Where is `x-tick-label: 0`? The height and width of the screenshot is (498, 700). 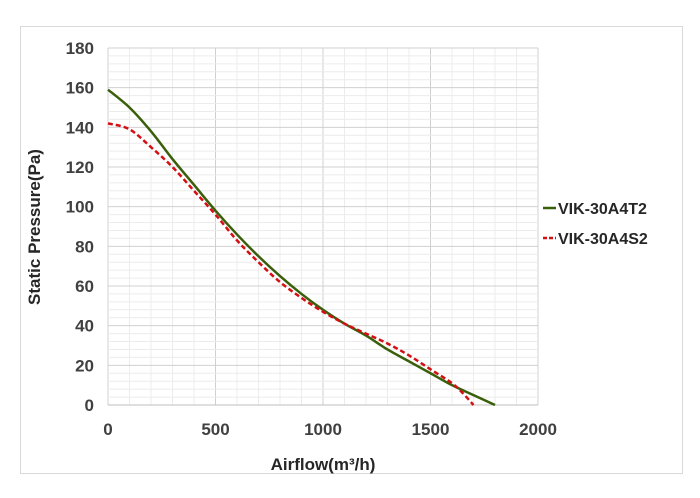 x-tick-label: 0 is located at coordinates (107, 429).